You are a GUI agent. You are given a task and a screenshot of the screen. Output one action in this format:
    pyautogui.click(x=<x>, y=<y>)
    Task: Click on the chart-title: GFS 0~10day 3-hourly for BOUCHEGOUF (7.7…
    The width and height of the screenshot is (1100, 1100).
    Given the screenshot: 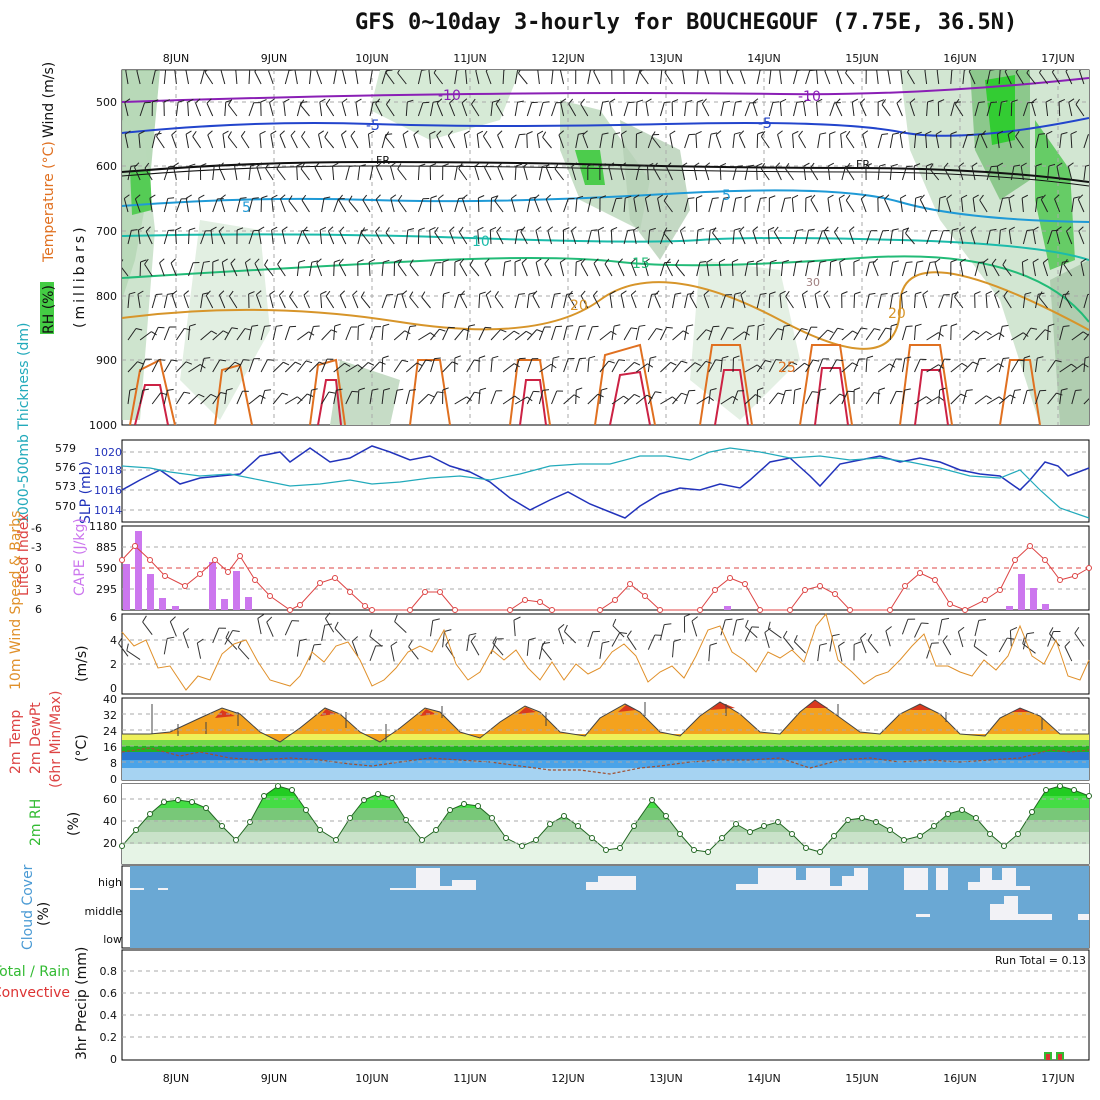 What is the action you would take?
    pyautogui.click(x=686, y=22)
    